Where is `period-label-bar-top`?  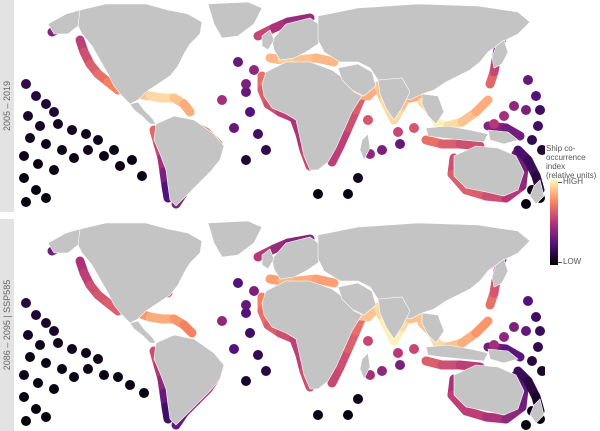
period-label-bar-top is located at coordinates (7, 106).